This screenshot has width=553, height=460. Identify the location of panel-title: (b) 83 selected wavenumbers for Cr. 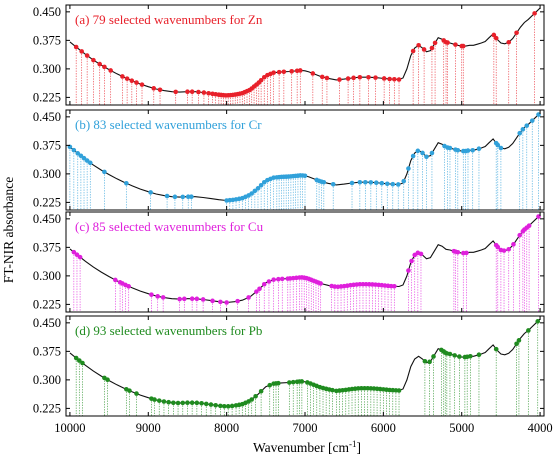
(168, 124).